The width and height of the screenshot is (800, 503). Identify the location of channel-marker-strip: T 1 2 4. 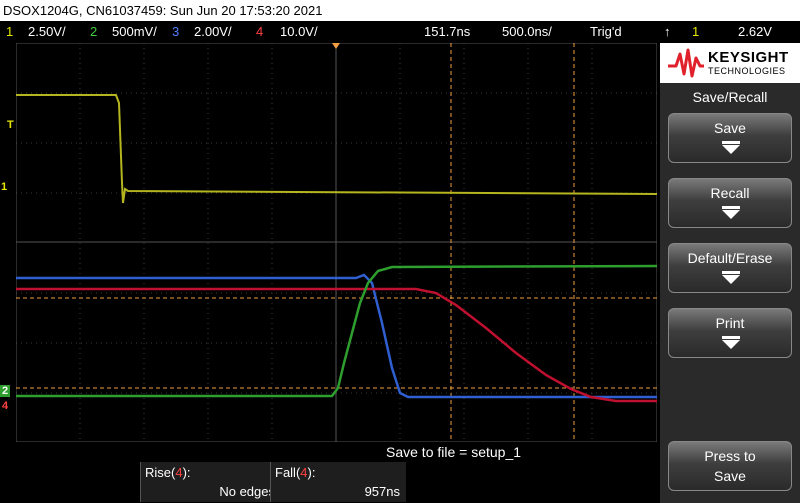
(8, 242).